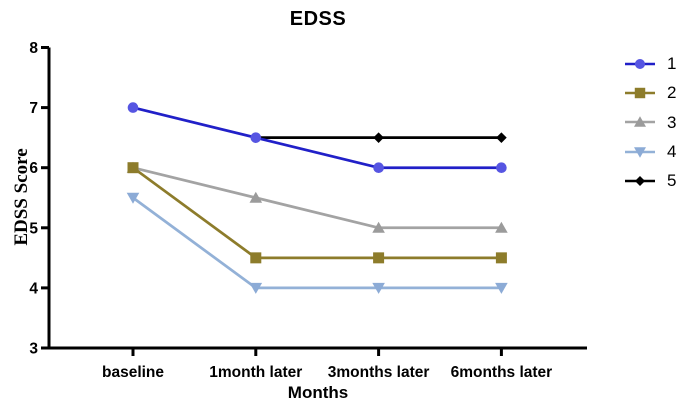  I want to click on legend-swatch-square-icon, so click(640, 93).